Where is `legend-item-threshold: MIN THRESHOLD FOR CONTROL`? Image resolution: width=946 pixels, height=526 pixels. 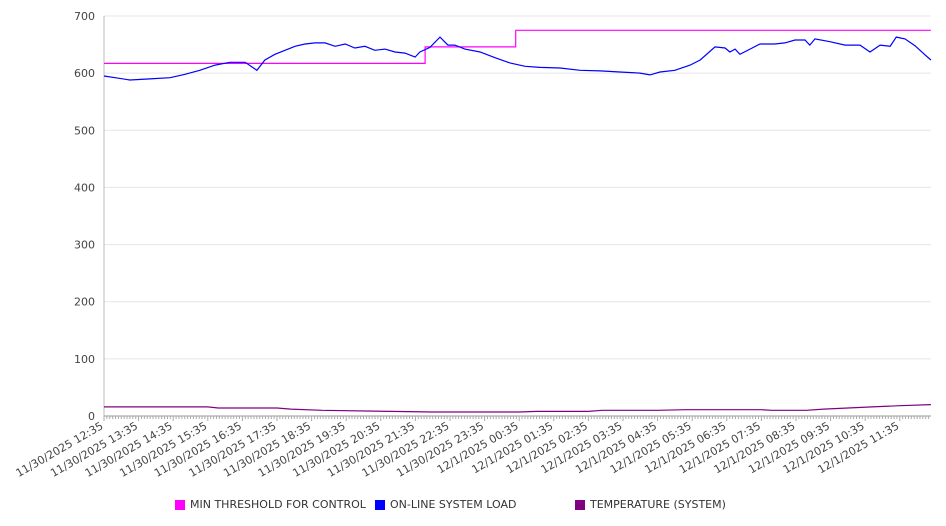 legend-item-threshold: MIN THRESHOLD FOR CONTROL is located at coordinates (270, 504).